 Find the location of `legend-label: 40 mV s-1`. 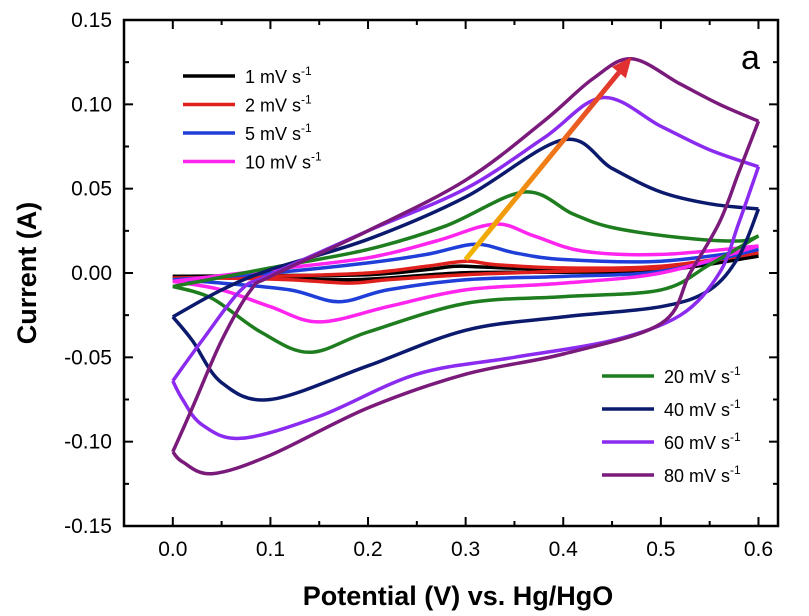

legend-label: 40 mV s-1 is located at coordinates (702, 408).